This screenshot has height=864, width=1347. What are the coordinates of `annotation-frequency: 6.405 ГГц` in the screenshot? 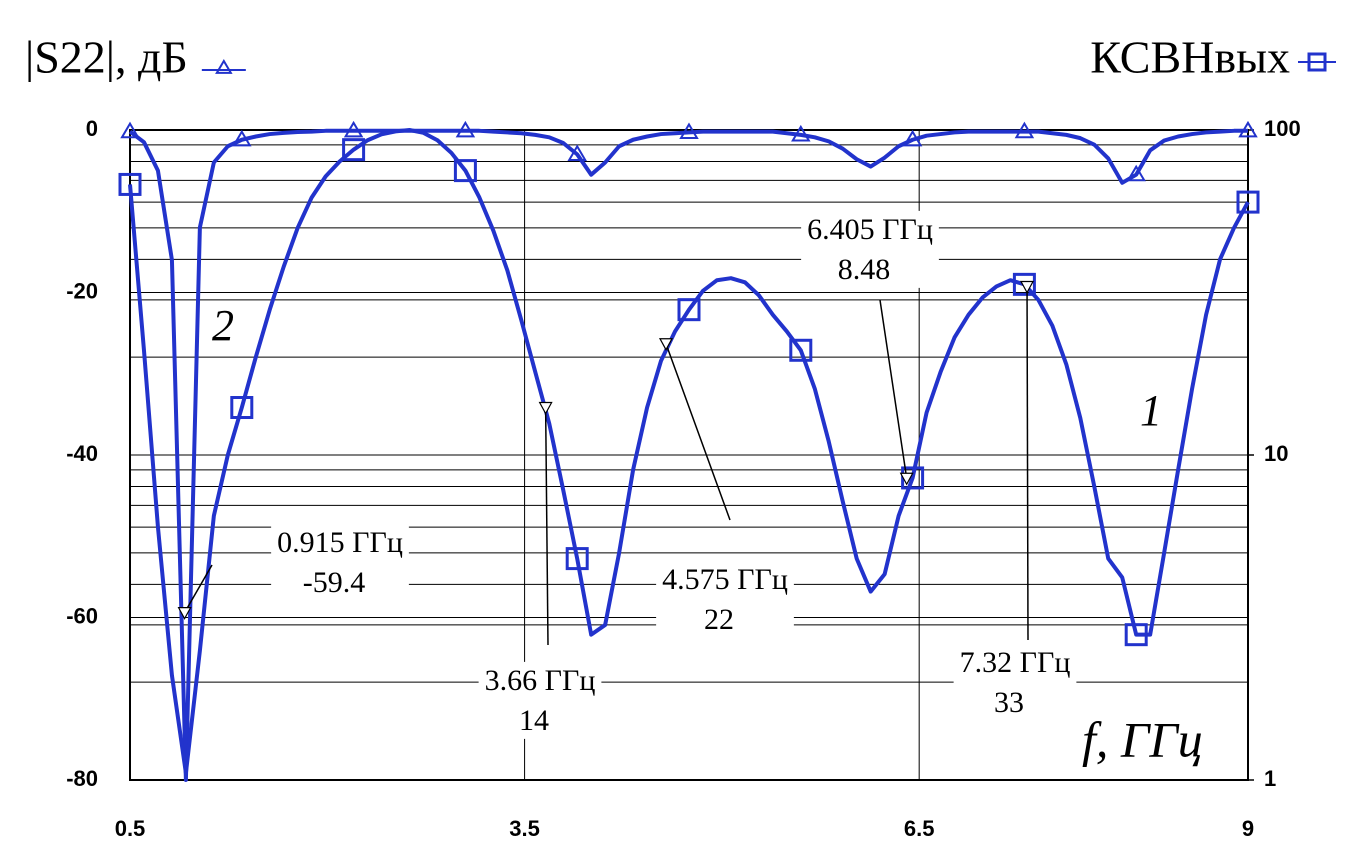 It's located at (870, 229).